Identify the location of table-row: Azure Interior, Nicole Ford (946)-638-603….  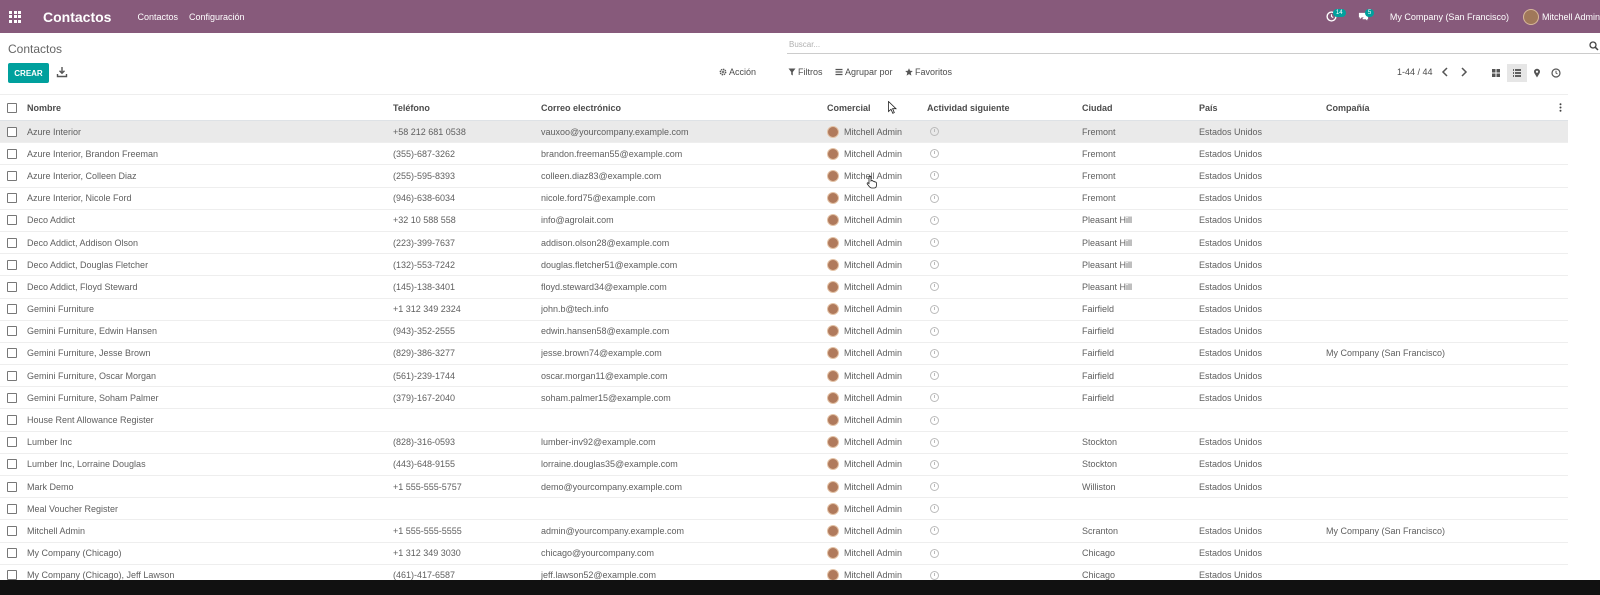
(784, 199).